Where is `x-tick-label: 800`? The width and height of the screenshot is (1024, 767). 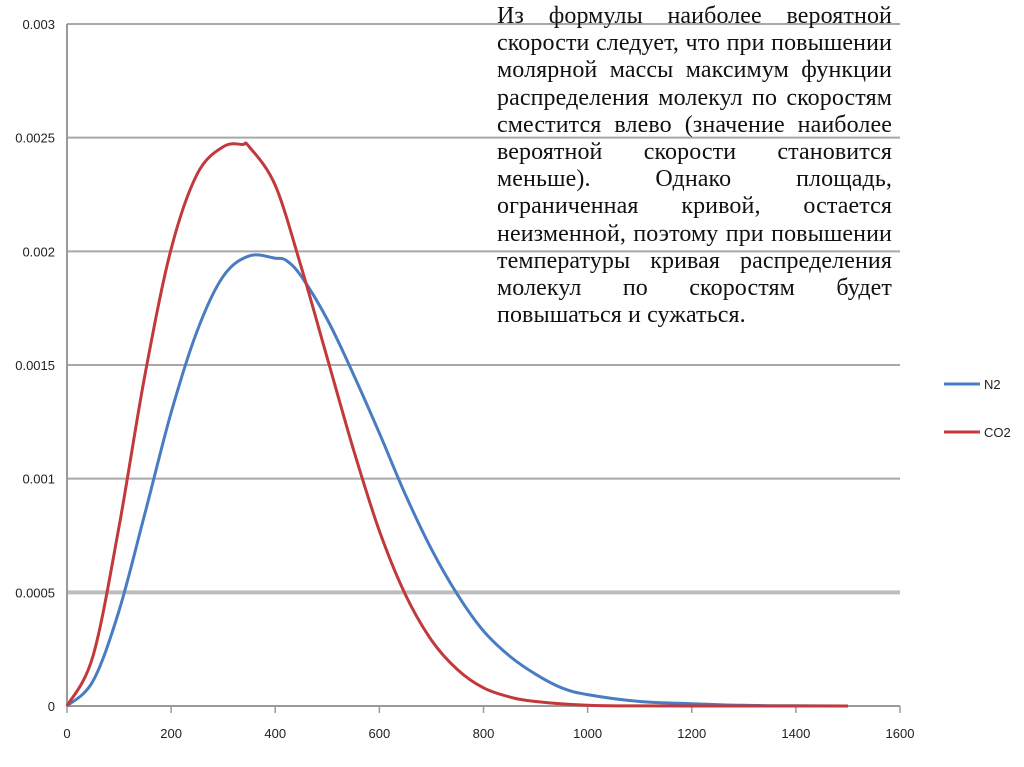
x-tick-label: 800 is located at coordinates (484, 733).